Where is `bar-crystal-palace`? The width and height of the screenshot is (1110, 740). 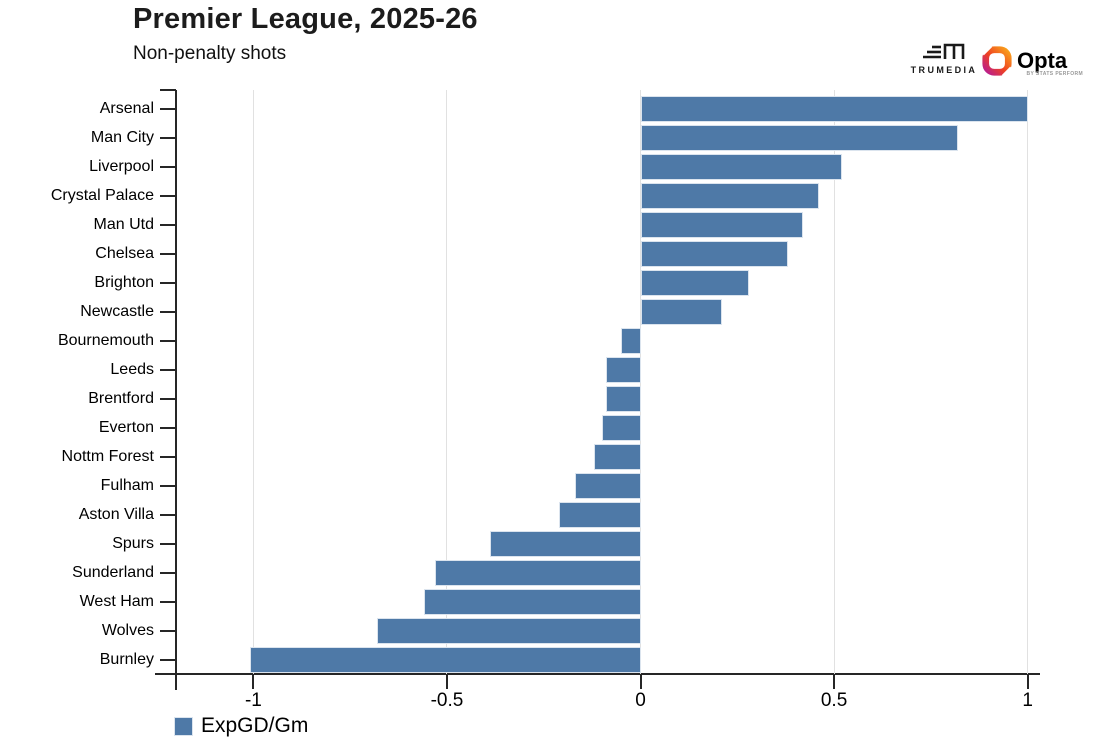 bar-crystal-palace is located at coordinates (729, 195).